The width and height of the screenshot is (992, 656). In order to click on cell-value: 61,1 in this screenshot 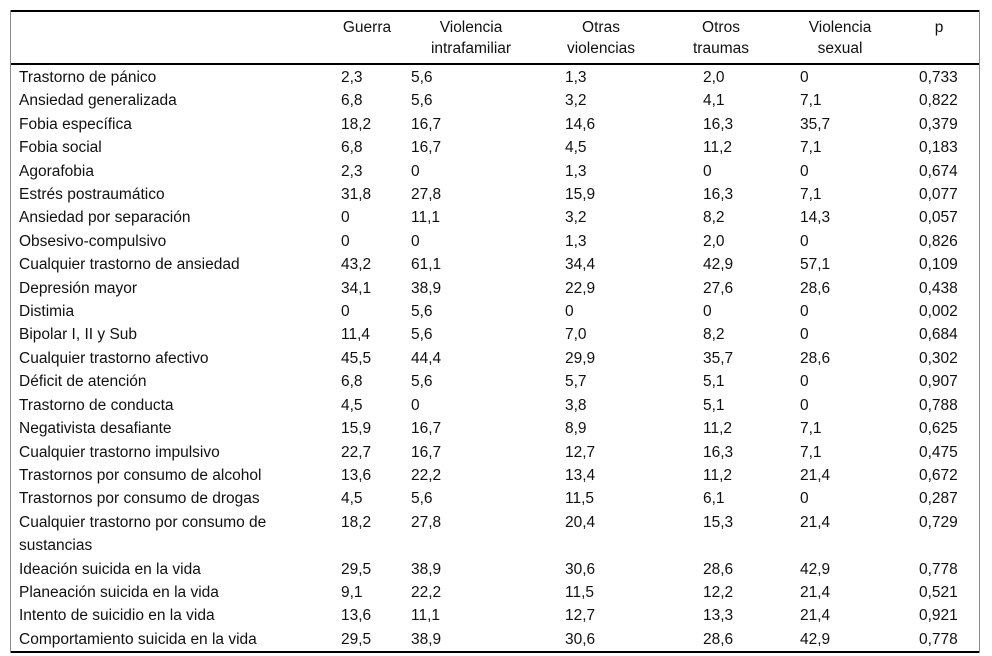, I will do `click(426, 265)`.